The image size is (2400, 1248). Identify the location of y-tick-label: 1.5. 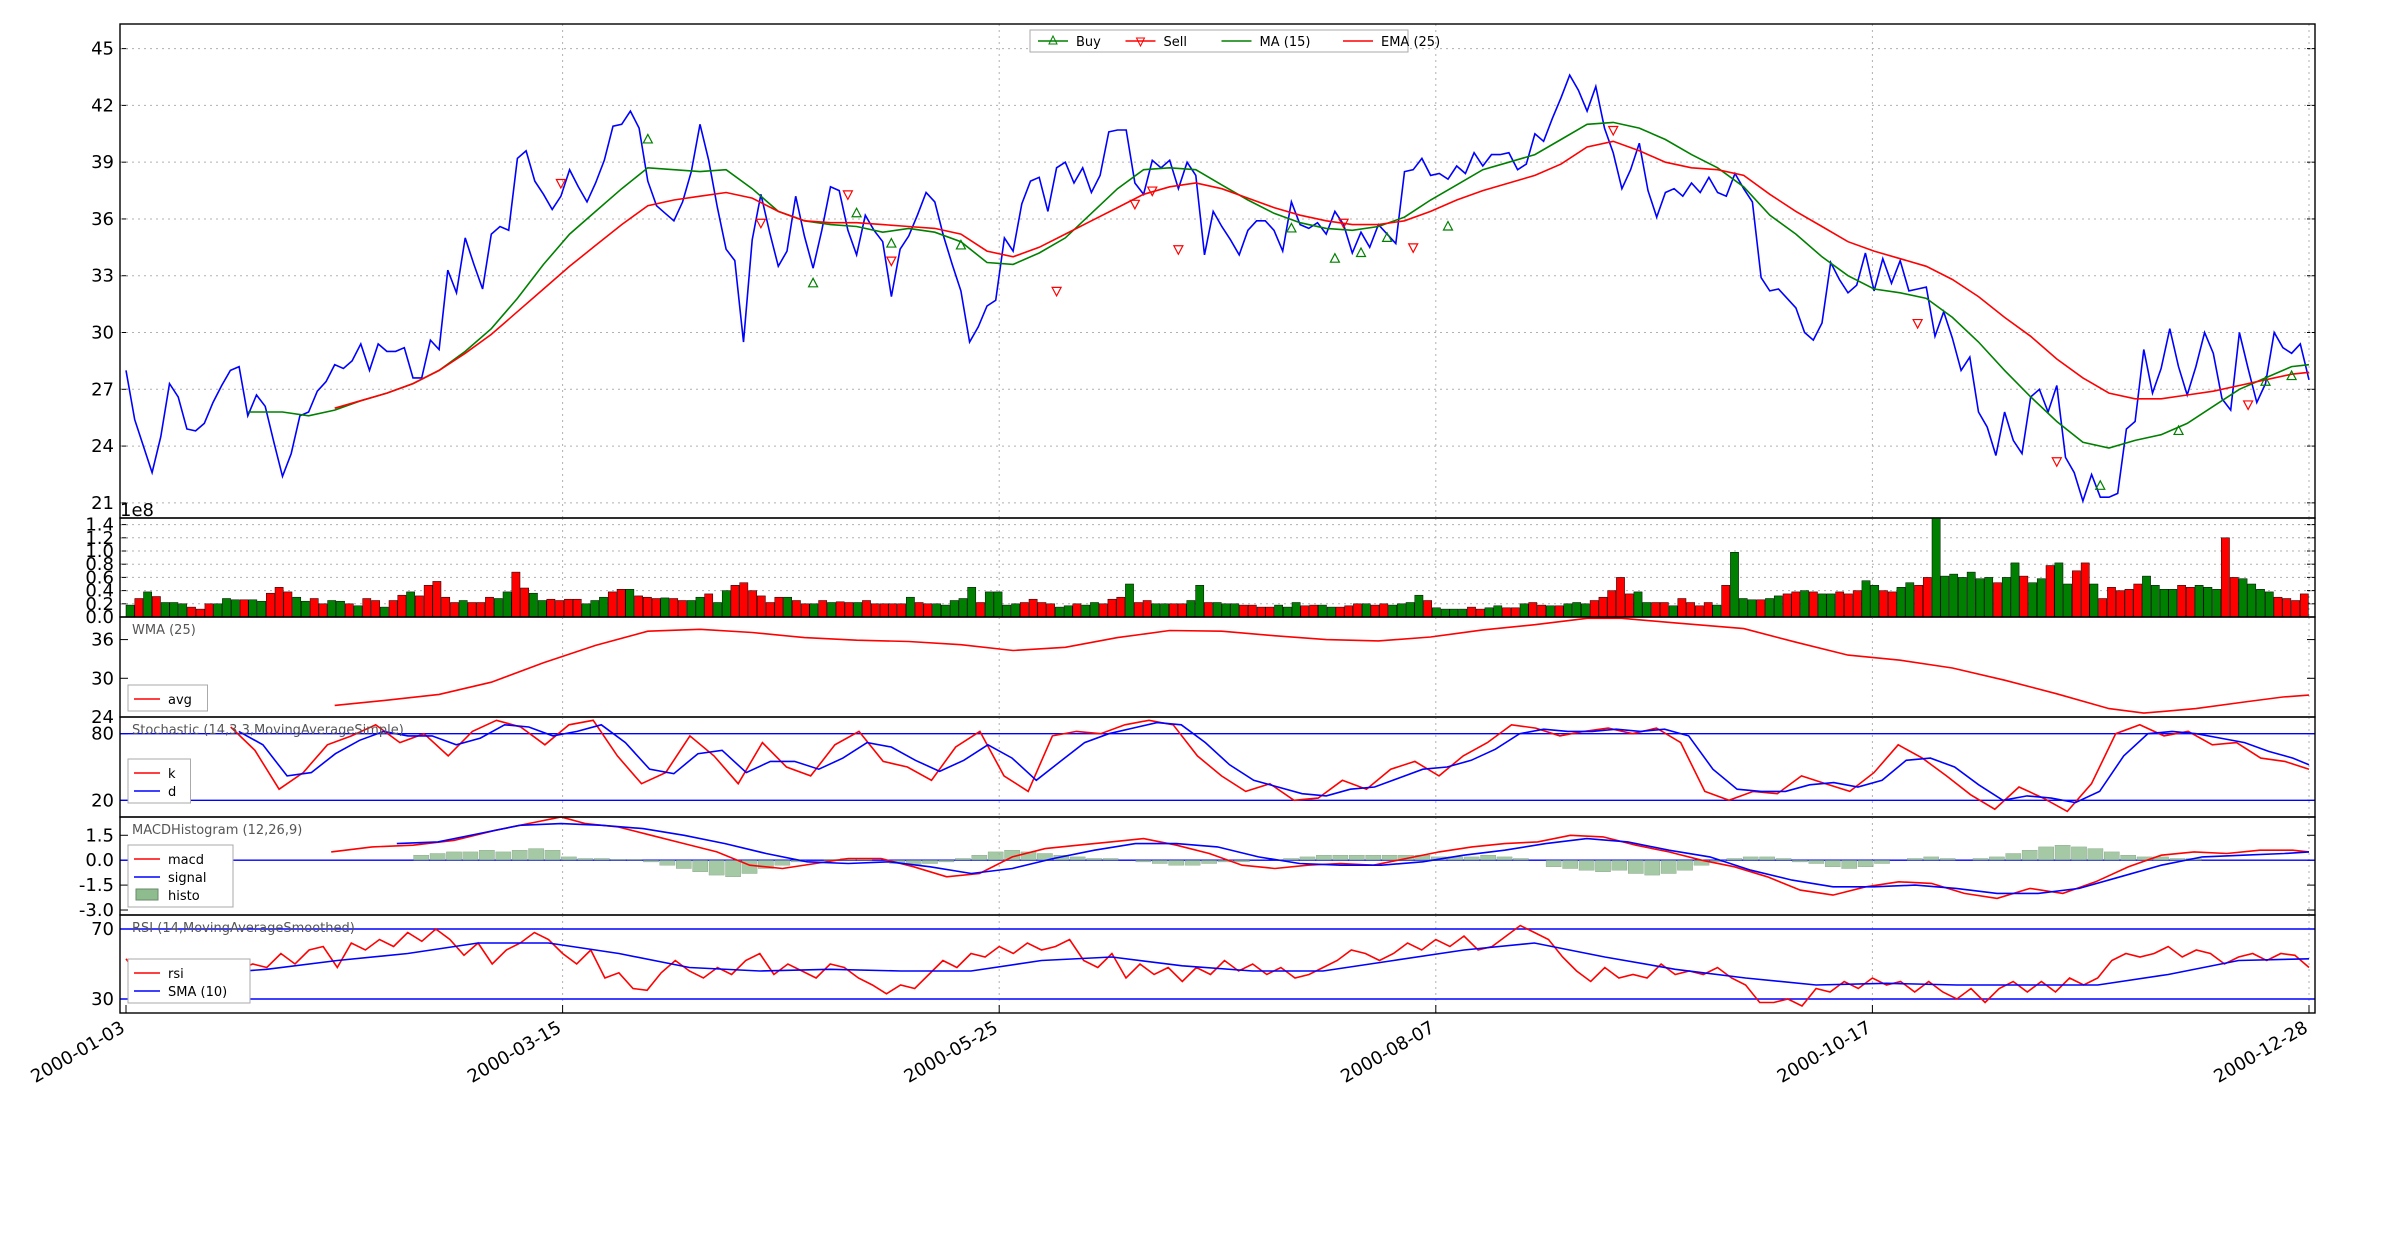
(99, 835).